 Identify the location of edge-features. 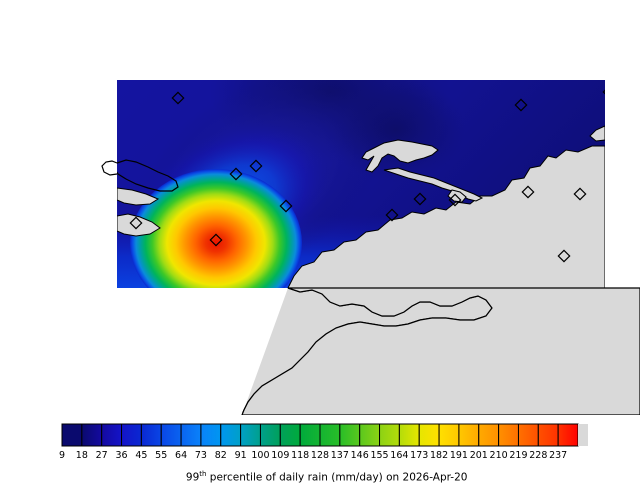
(109, 168).